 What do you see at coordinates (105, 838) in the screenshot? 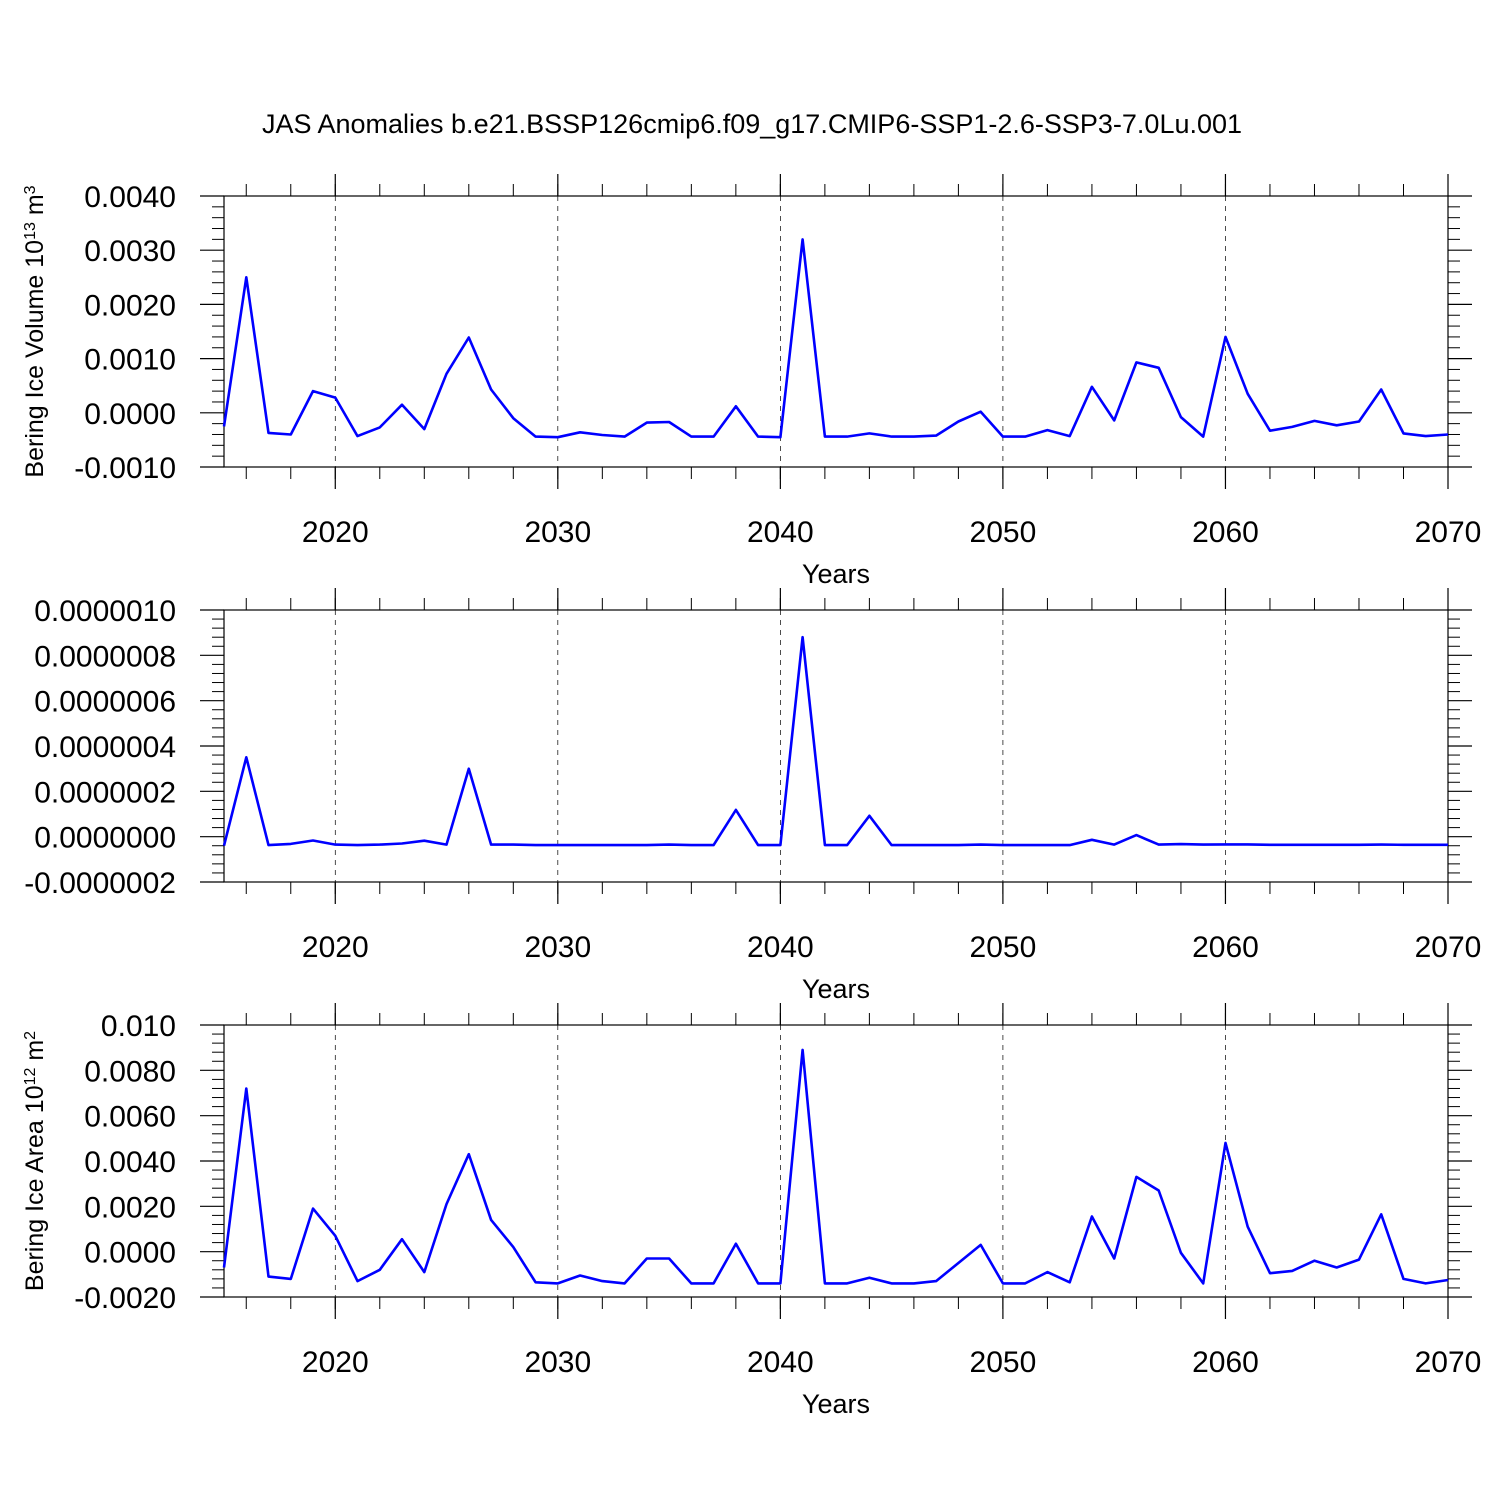
I see `y-tick-label: 0.0000000` at bounding box center [105, 838].